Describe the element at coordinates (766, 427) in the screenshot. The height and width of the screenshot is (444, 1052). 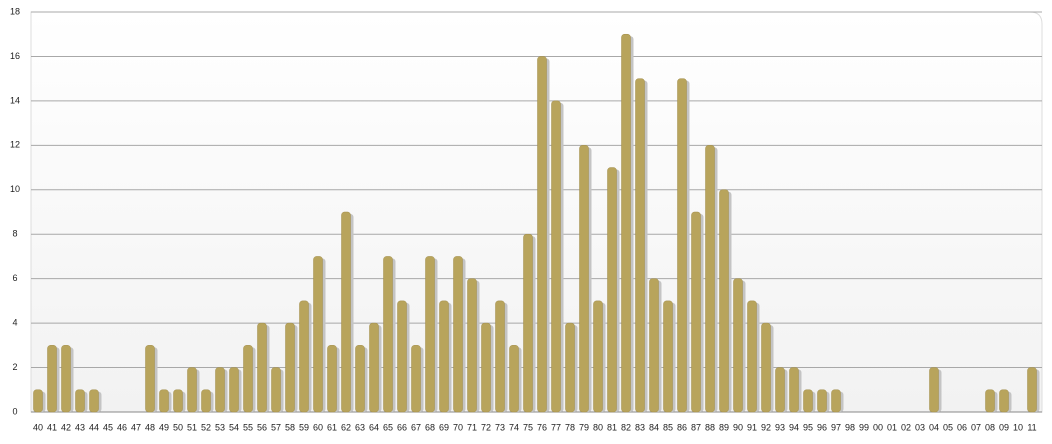
I see `x-tick-label: 92` at that location.